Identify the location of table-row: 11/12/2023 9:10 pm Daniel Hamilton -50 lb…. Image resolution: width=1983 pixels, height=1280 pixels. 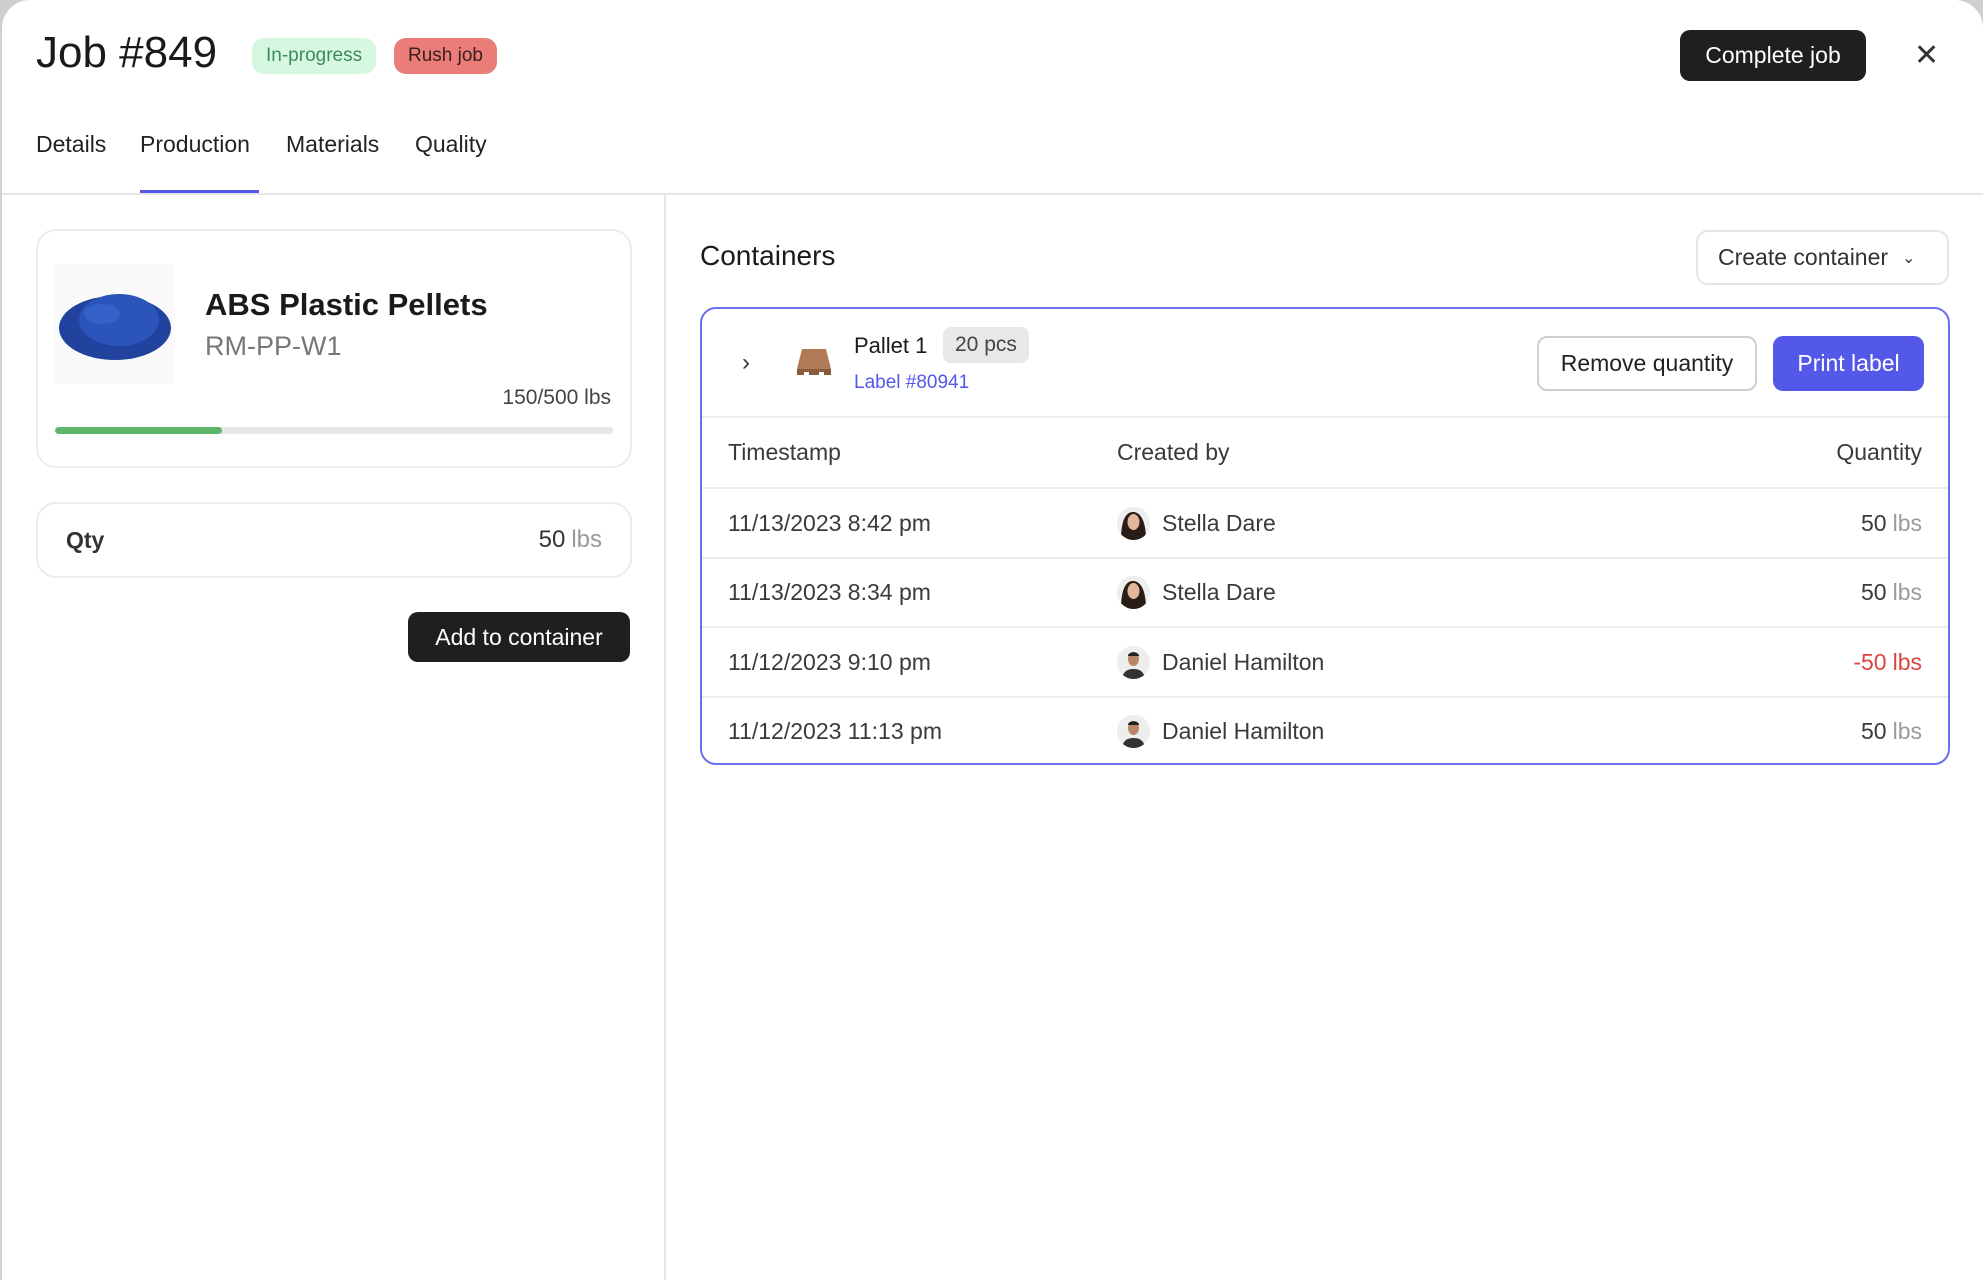
(1325, 661).